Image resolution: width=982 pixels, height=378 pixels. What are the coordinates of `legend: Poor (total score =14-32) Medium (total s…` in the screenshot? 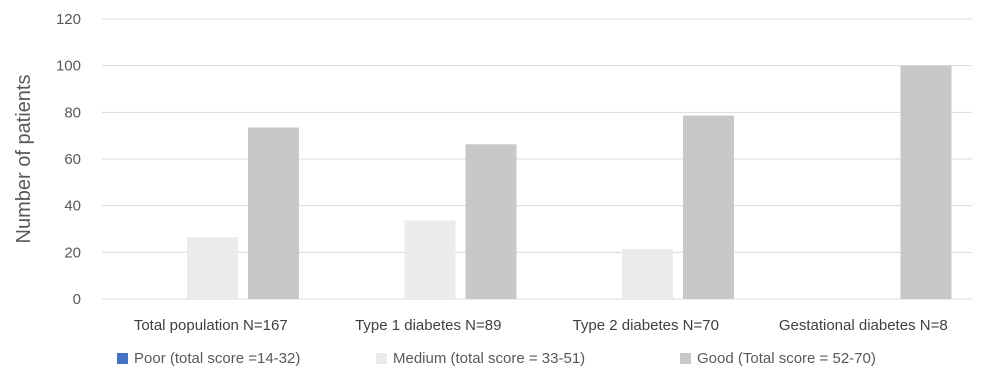 It's located at (496, 358).